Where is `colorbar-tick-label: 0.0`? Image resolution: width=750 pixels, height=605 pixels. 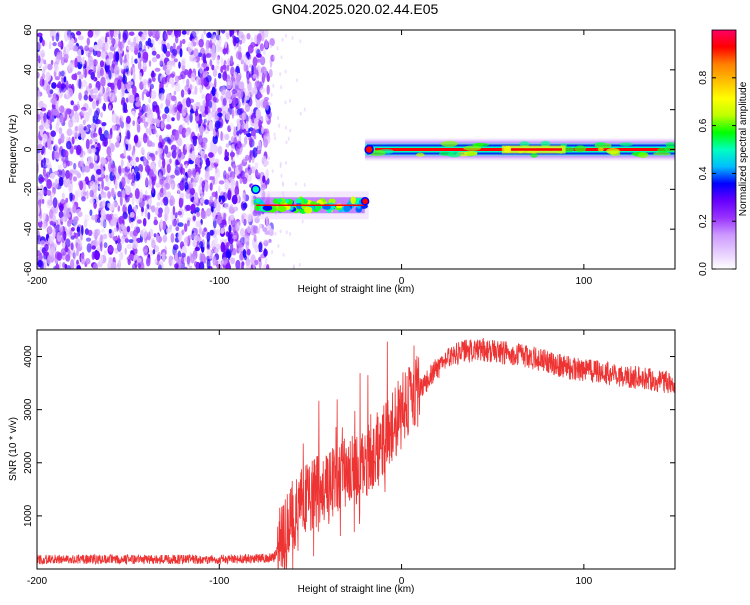
colorbar-tick-label: 0.0 is located at coordinates (703, 269).